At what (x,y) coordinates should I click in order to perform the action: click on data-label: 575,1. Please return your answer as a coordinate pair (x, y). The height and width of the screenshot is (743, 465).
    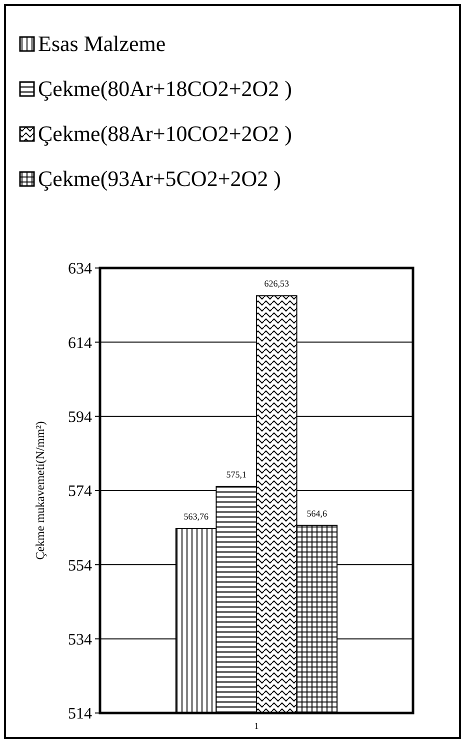
    Looking at the image, I should click on (236, 474).